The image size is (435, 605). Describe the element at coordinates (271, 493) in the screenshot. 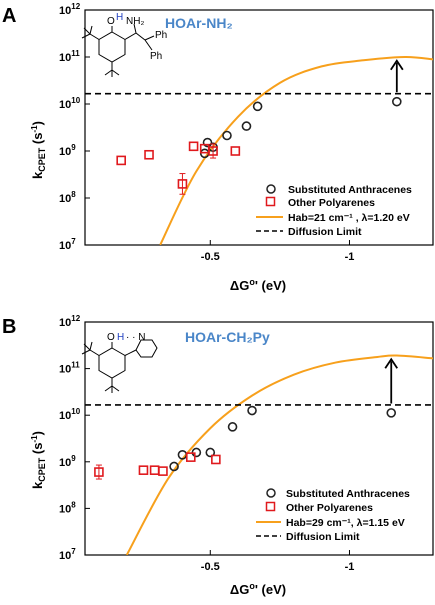

I see `legend-marker-anthracenes-b` at that location.